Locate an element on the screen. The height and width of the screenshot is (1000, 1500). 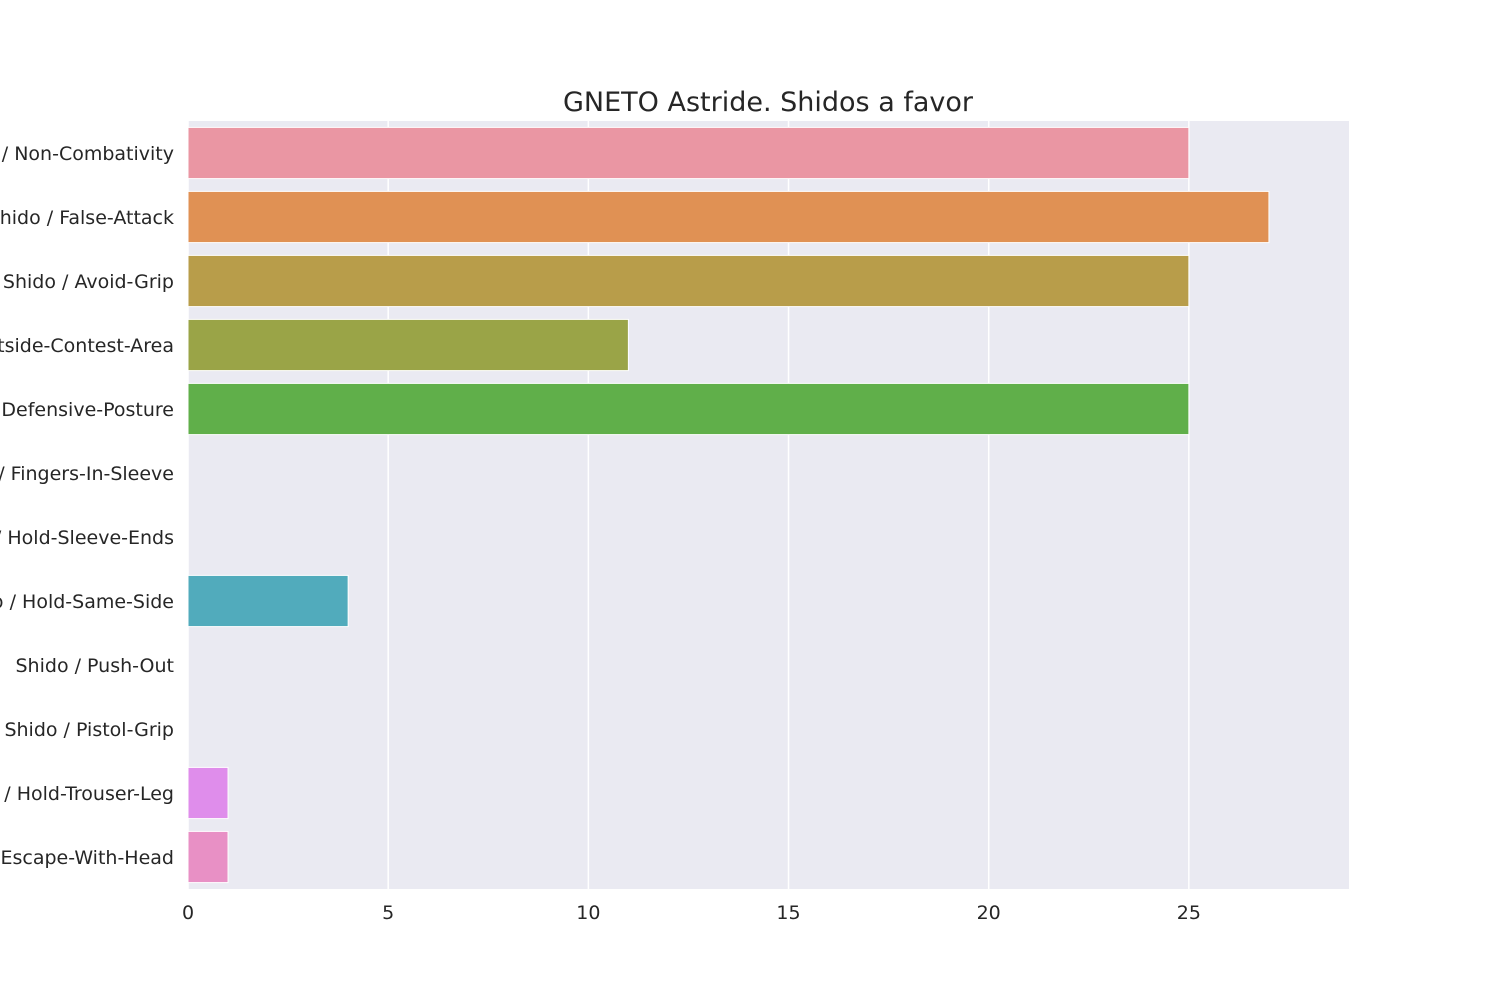
y-tick-label: Shido / Pistol-Grip is located at coordinates (89, 730).